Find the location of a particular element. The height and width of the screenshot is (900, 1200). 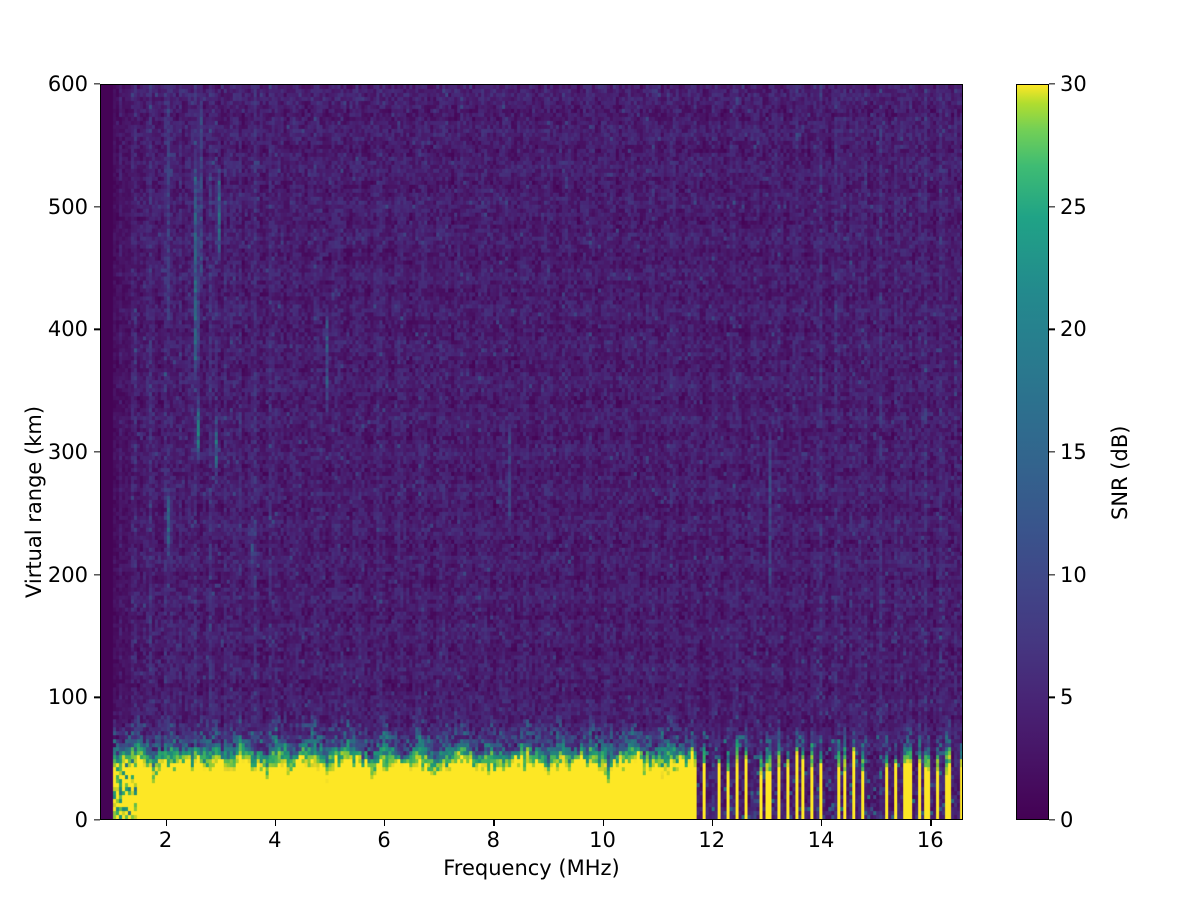

colorbar-tick-label-25: 25 is located at coordinates (1073, 206).